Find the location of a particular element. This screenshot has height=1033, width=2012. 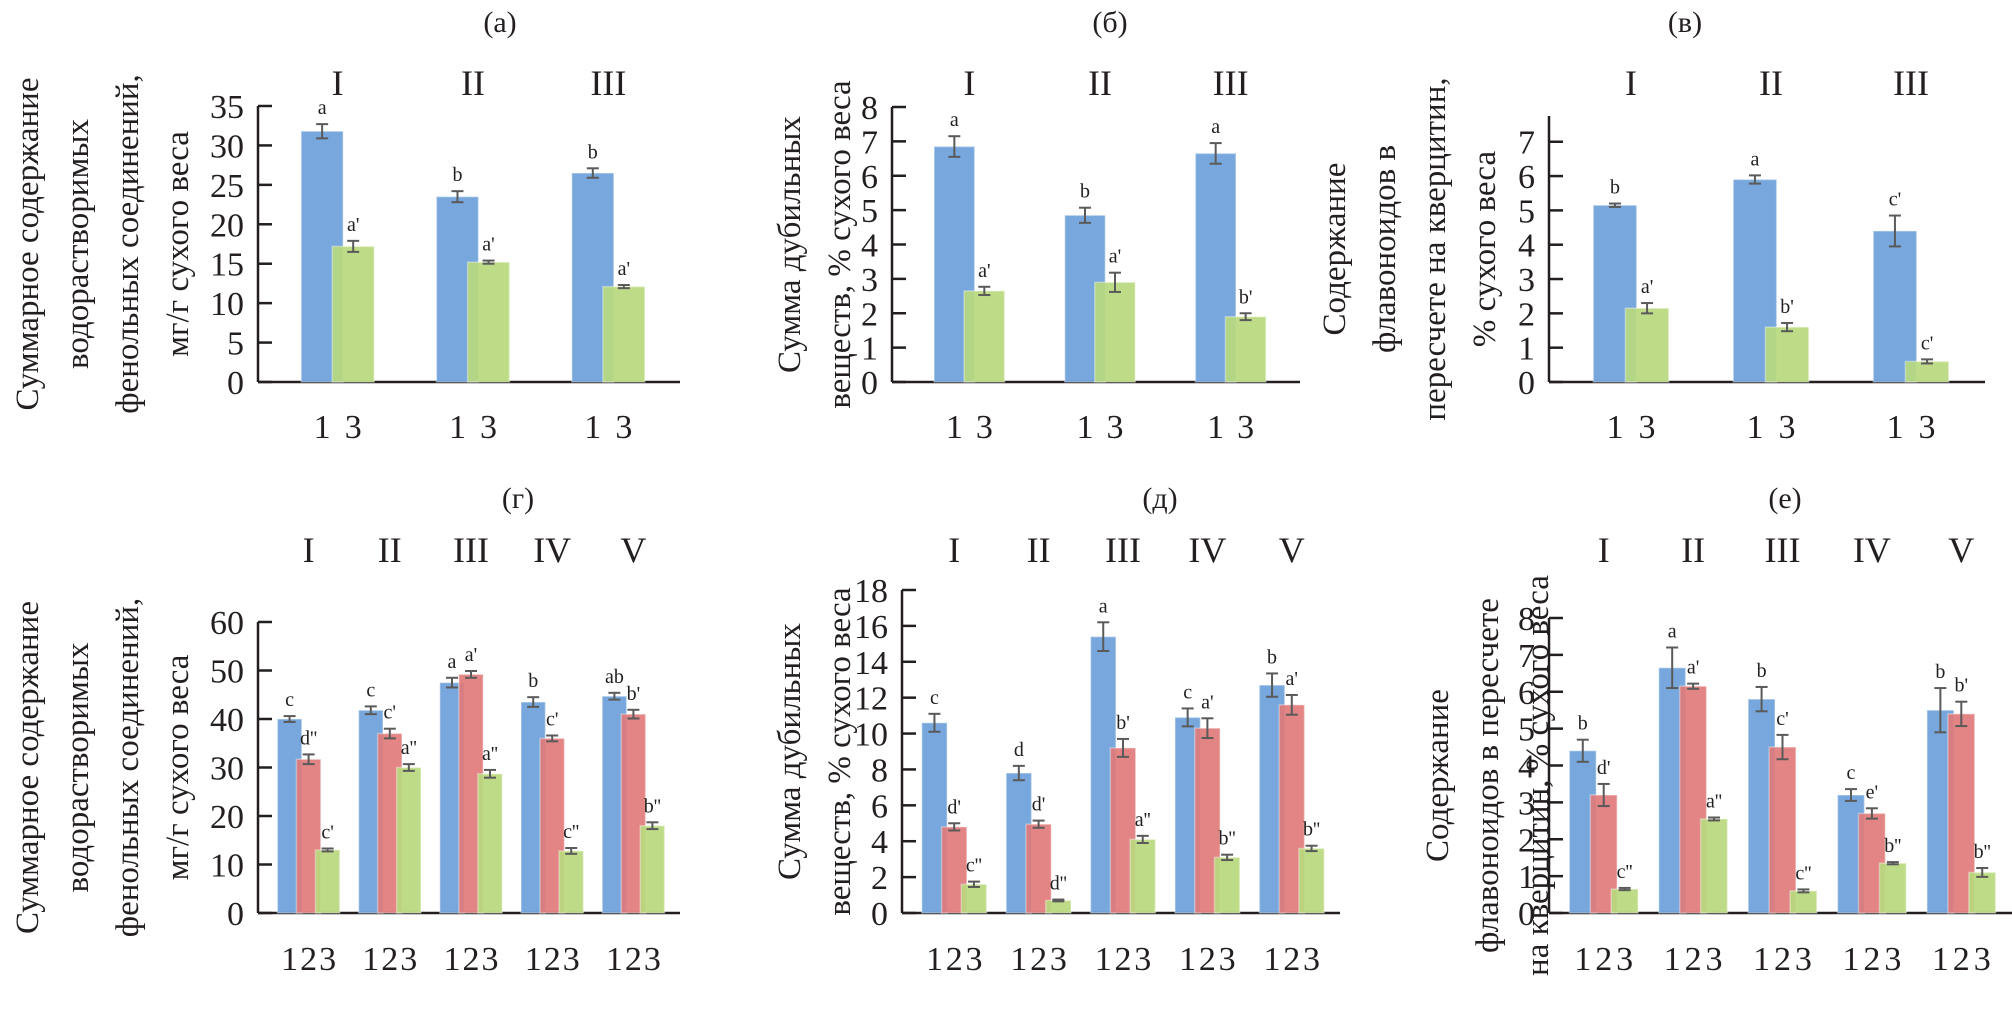

significance-label: d is located at coordinates (1019, 750).